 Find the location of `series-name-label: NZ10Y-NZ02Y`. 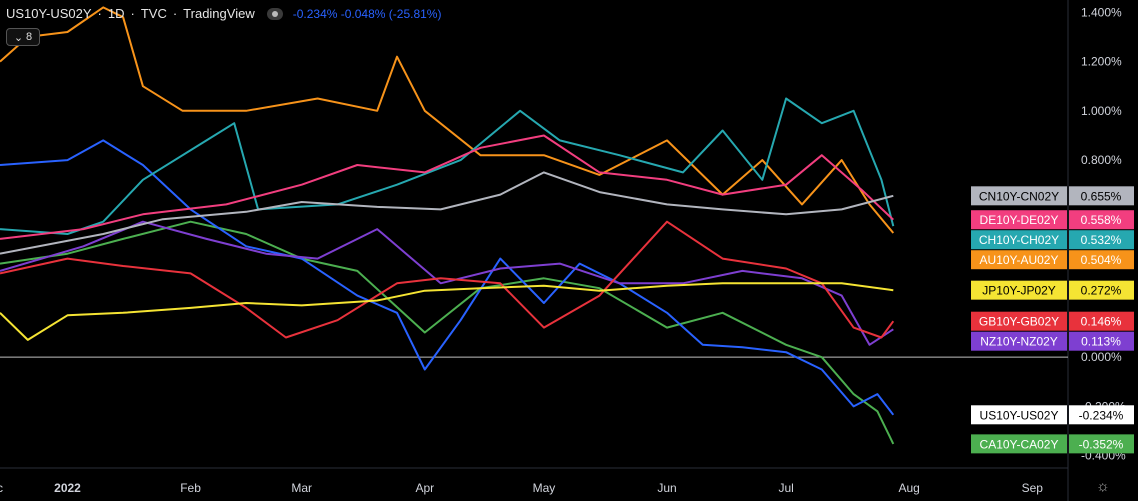

series-name-label: NZ10Y-NZ02Y is located at coordinates (1019, 342).